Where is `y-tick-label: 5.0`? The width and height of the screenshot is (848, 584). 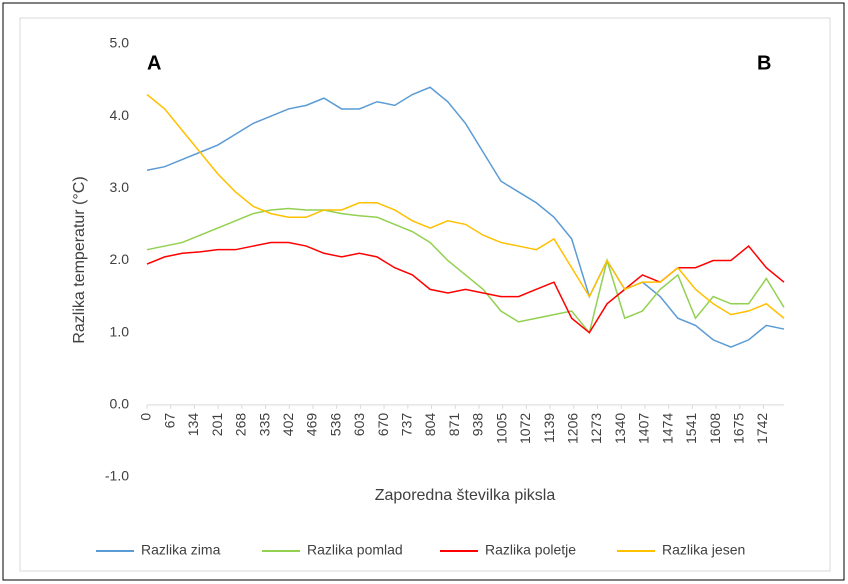 y-tick-label: 5.0 is located at coordinates (120, 43).